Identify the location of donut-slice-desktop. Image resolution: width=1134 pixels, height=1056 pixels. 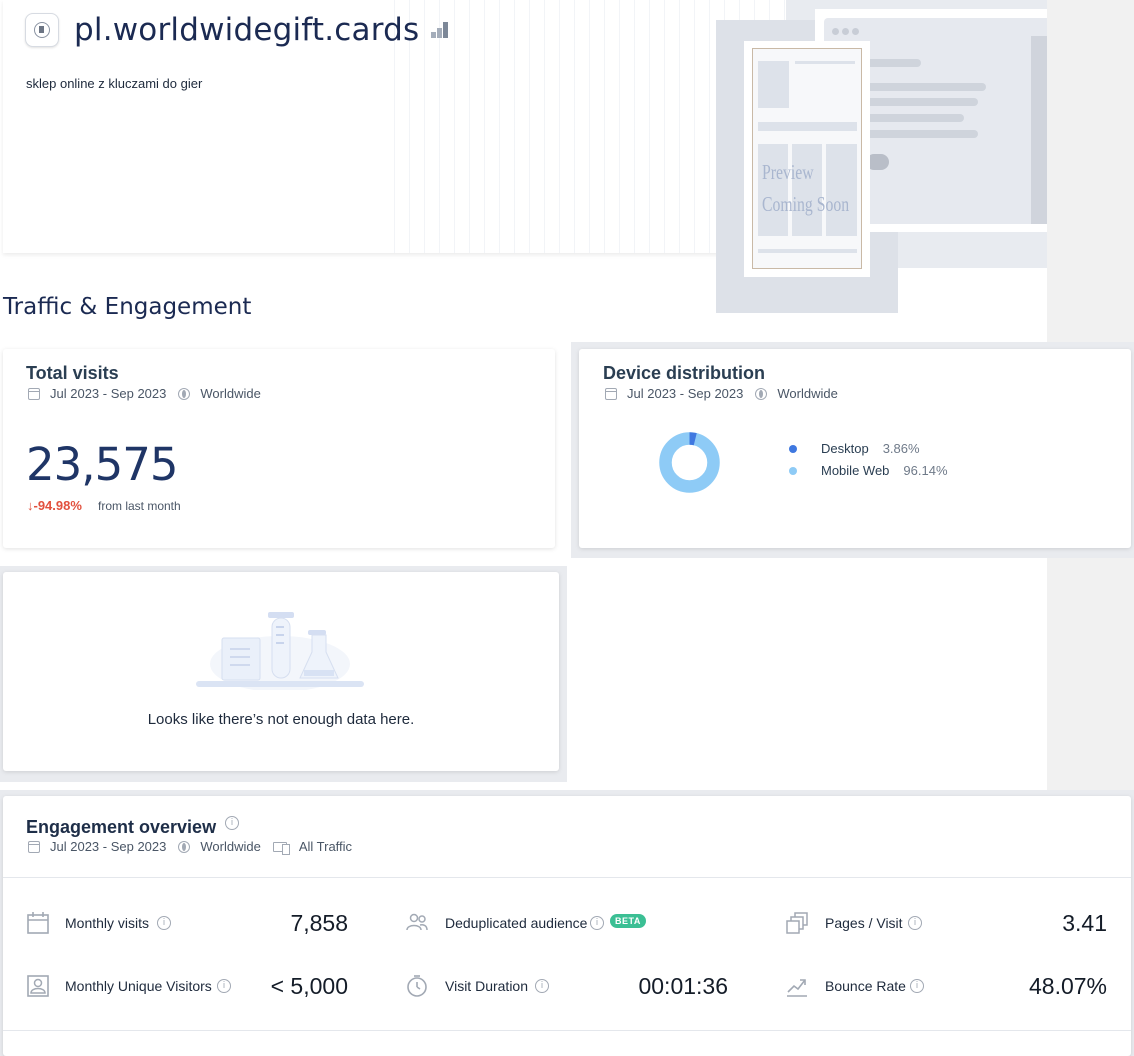
(689, 462).